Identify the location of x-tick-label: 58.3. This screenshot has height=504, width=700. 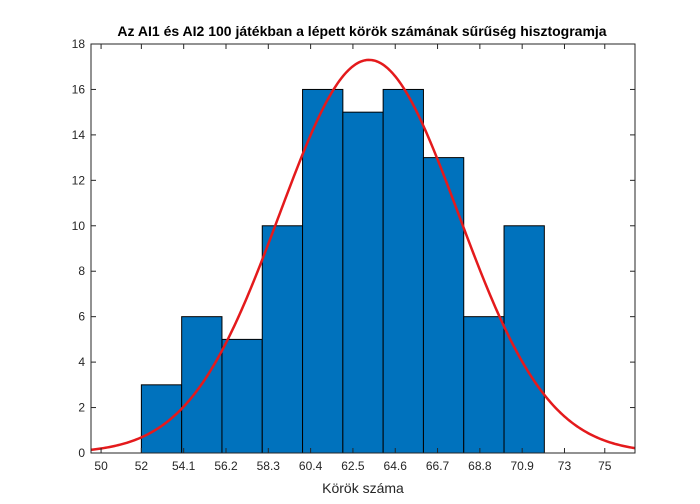
(269, 466).